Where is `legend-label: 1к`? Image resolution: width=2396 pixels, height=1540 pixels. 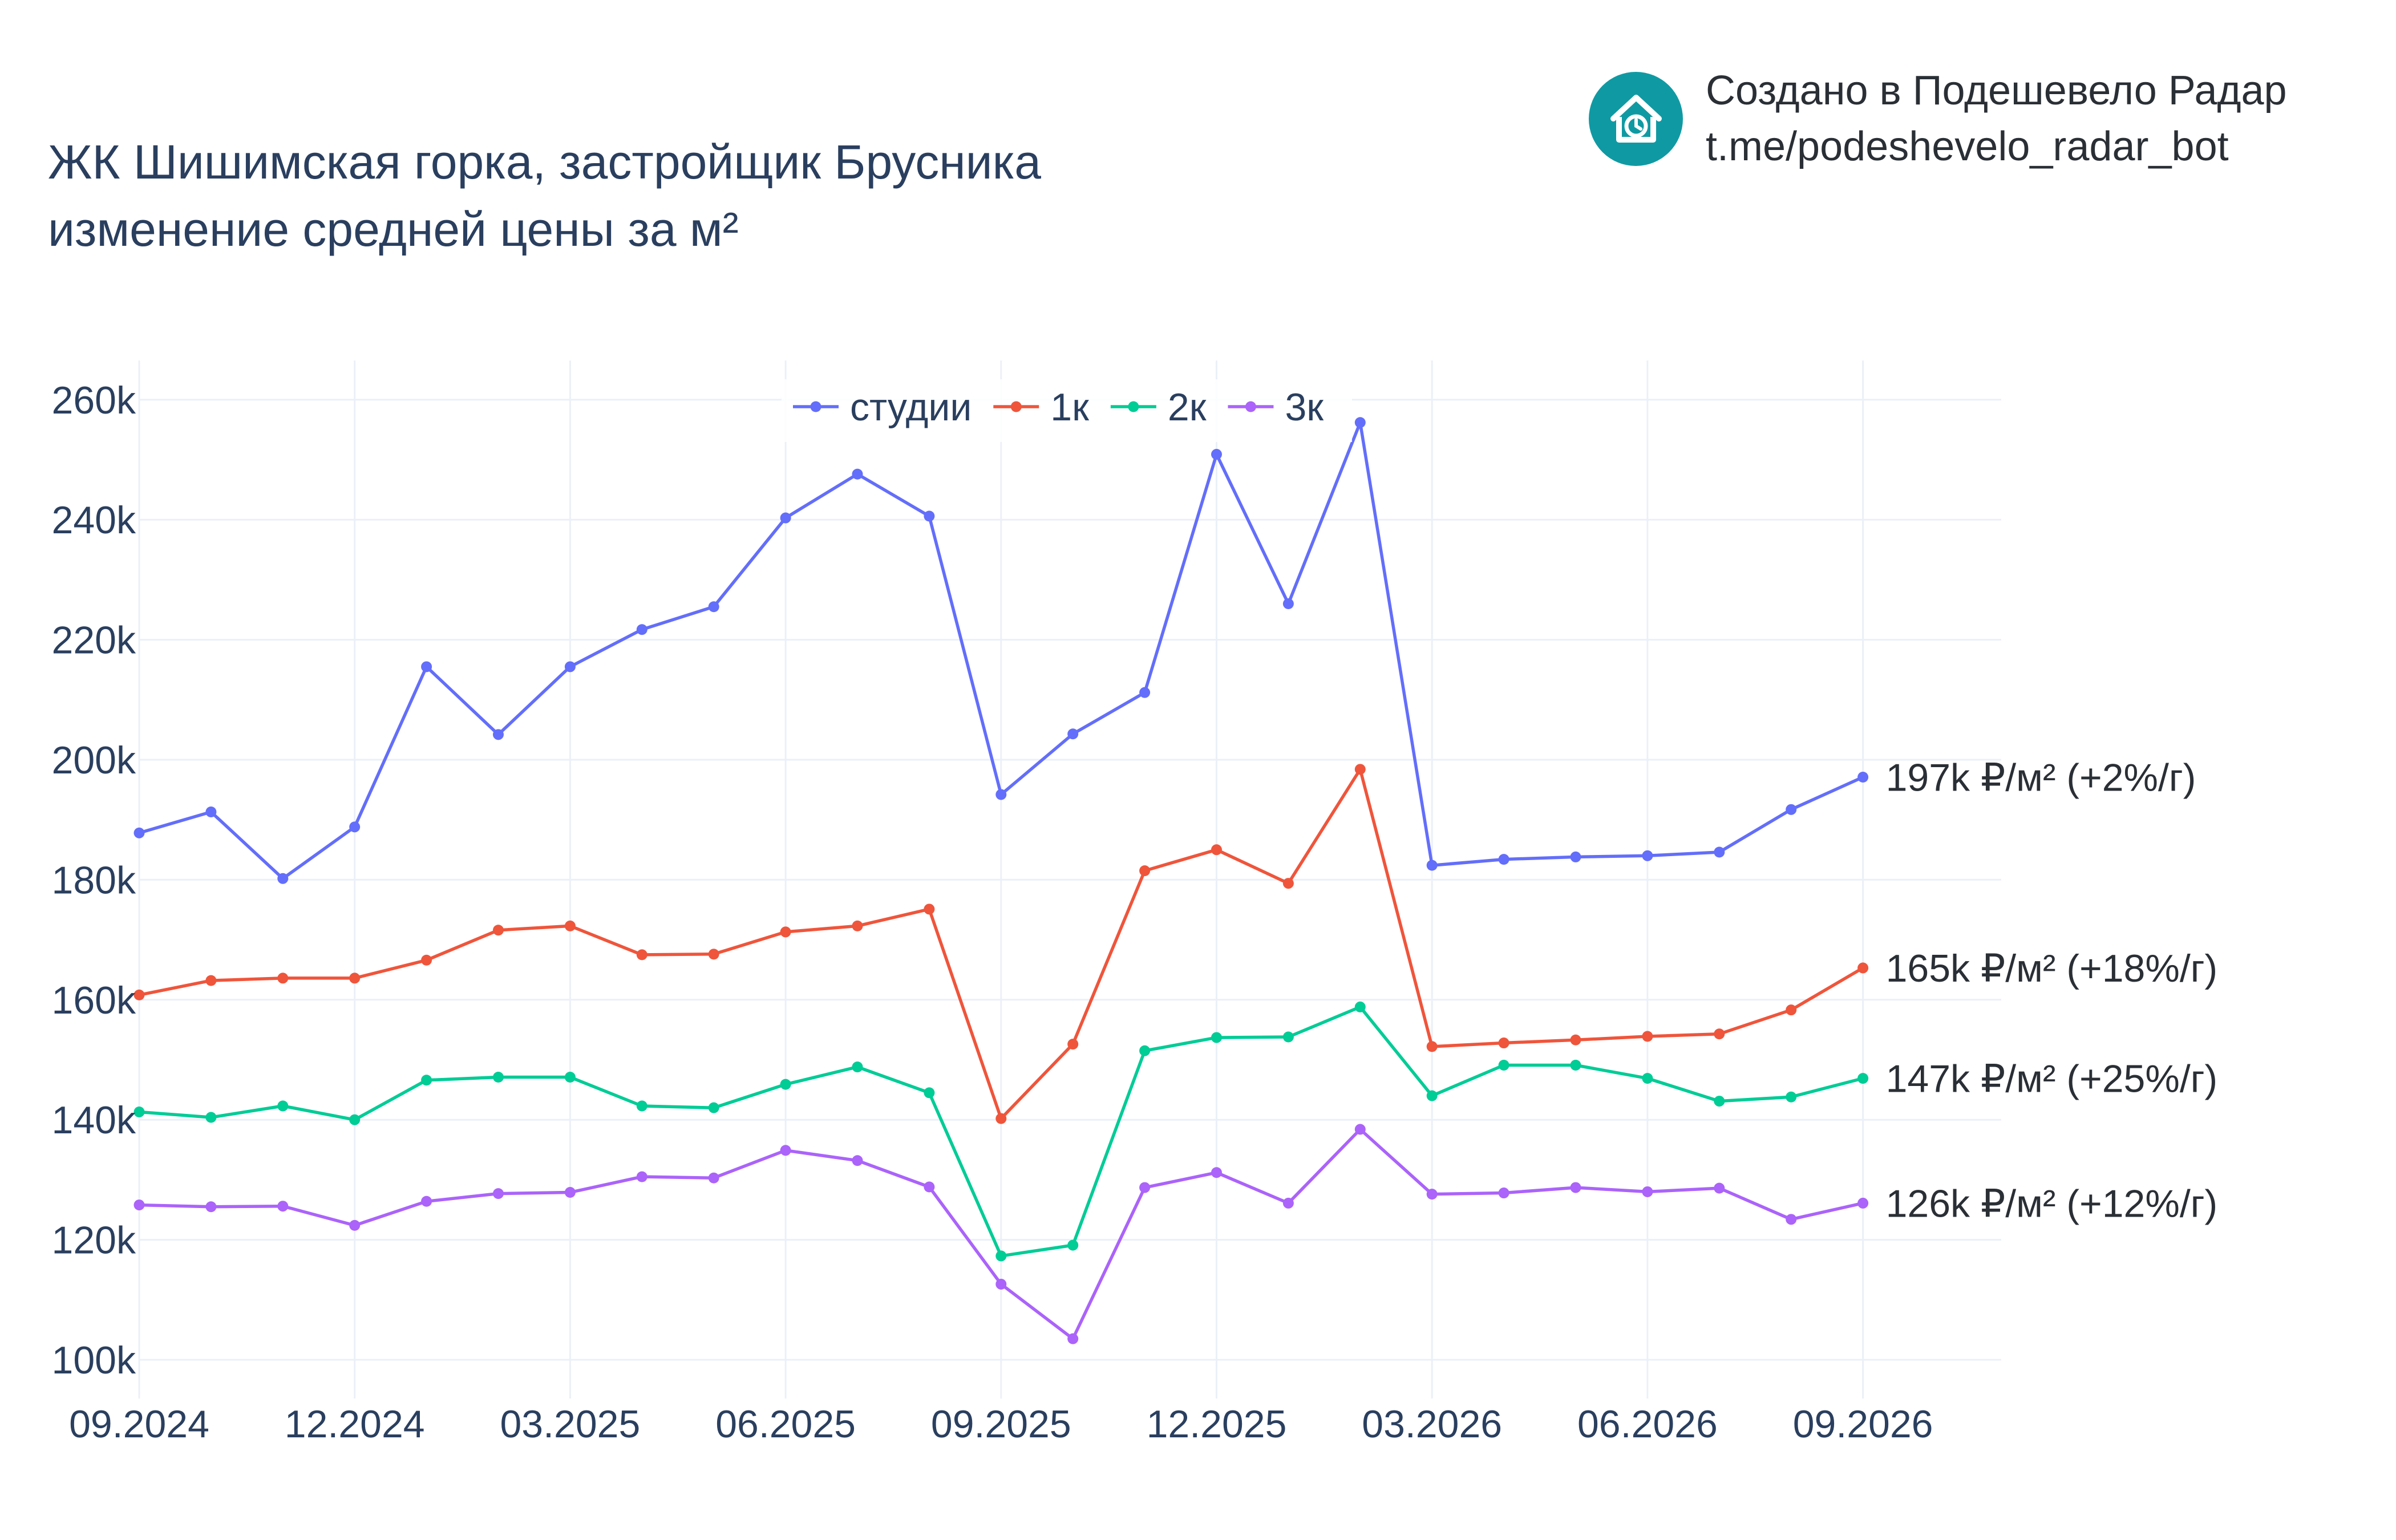 legend-label: 1к is located at coordinates (1070, 408).